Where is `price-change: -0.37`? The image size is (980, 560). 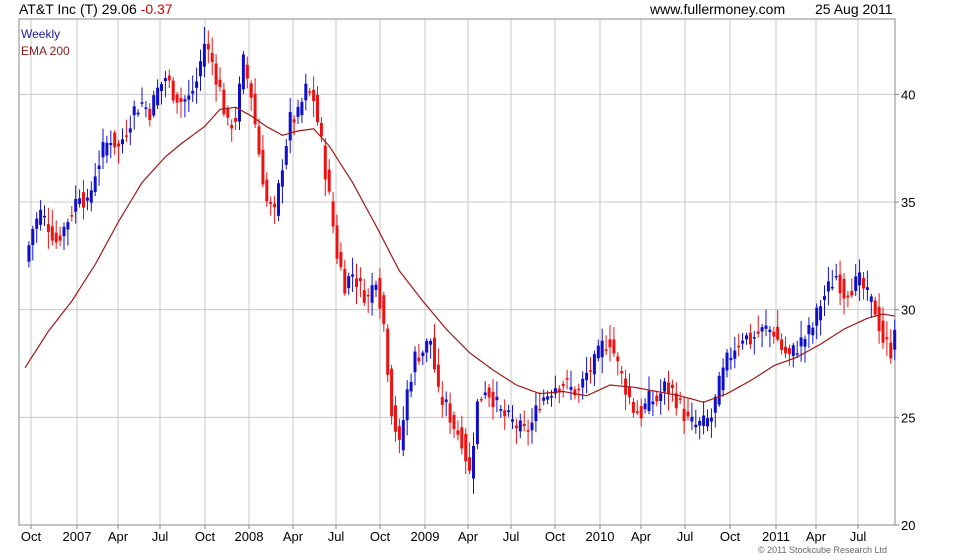 price-change: -0.37 is located at coordinates (156, 9).